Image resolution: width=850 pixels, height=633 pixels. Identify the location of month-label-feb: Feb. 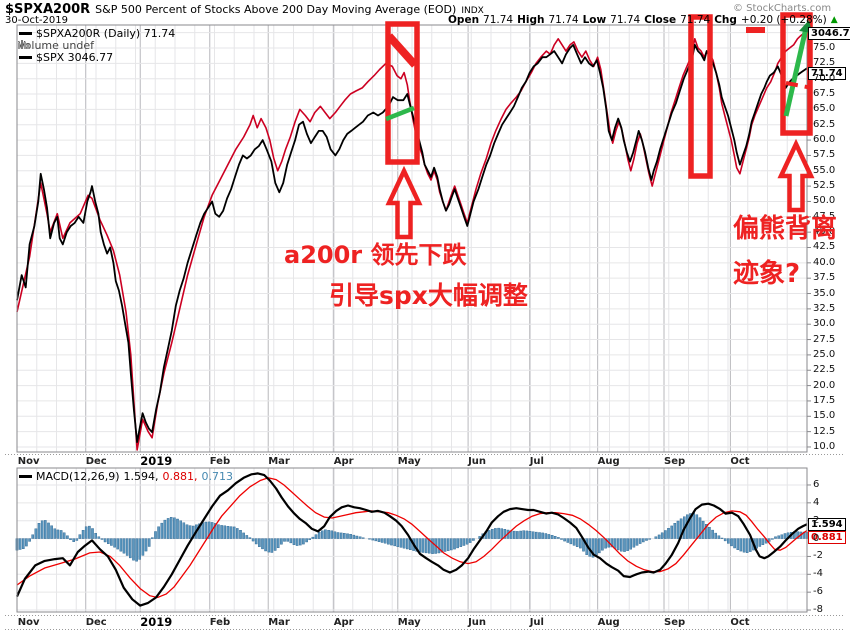
(220, 461).